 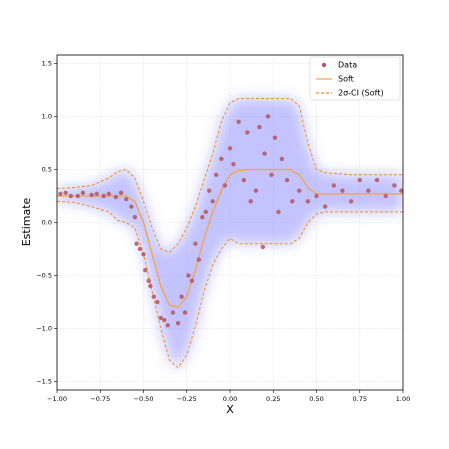 I want to click on y-tick-label: −0.5, so click(x=44, y=276).